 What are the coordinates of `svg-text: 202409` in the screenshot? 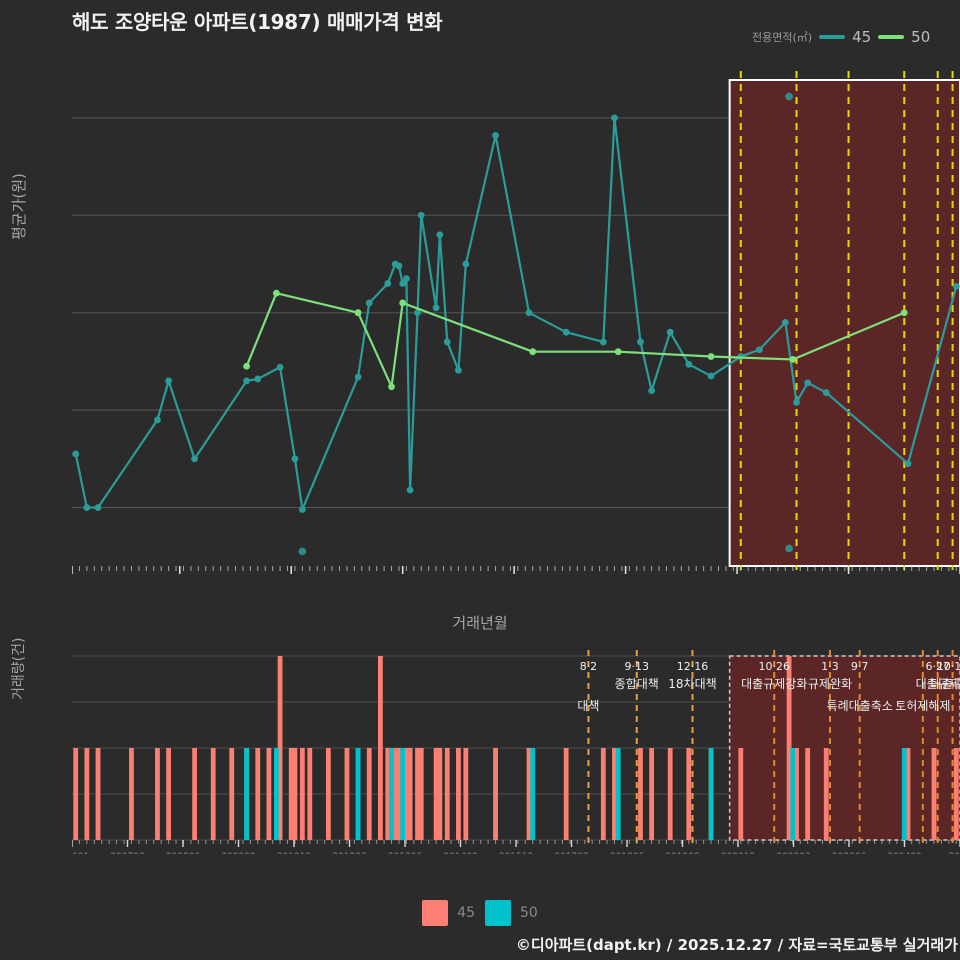 It's located at (904, 853).